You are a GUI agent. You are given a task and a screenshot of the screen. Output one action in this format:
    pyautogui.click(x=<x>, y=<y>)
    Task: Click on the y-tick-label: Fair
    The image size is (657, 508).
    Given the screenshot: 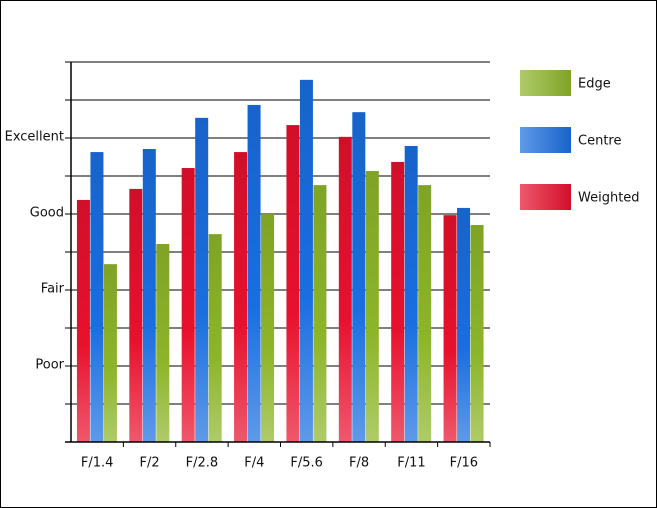 What is the action you would take?
    pyautogui.click(x=53, y=289)
    